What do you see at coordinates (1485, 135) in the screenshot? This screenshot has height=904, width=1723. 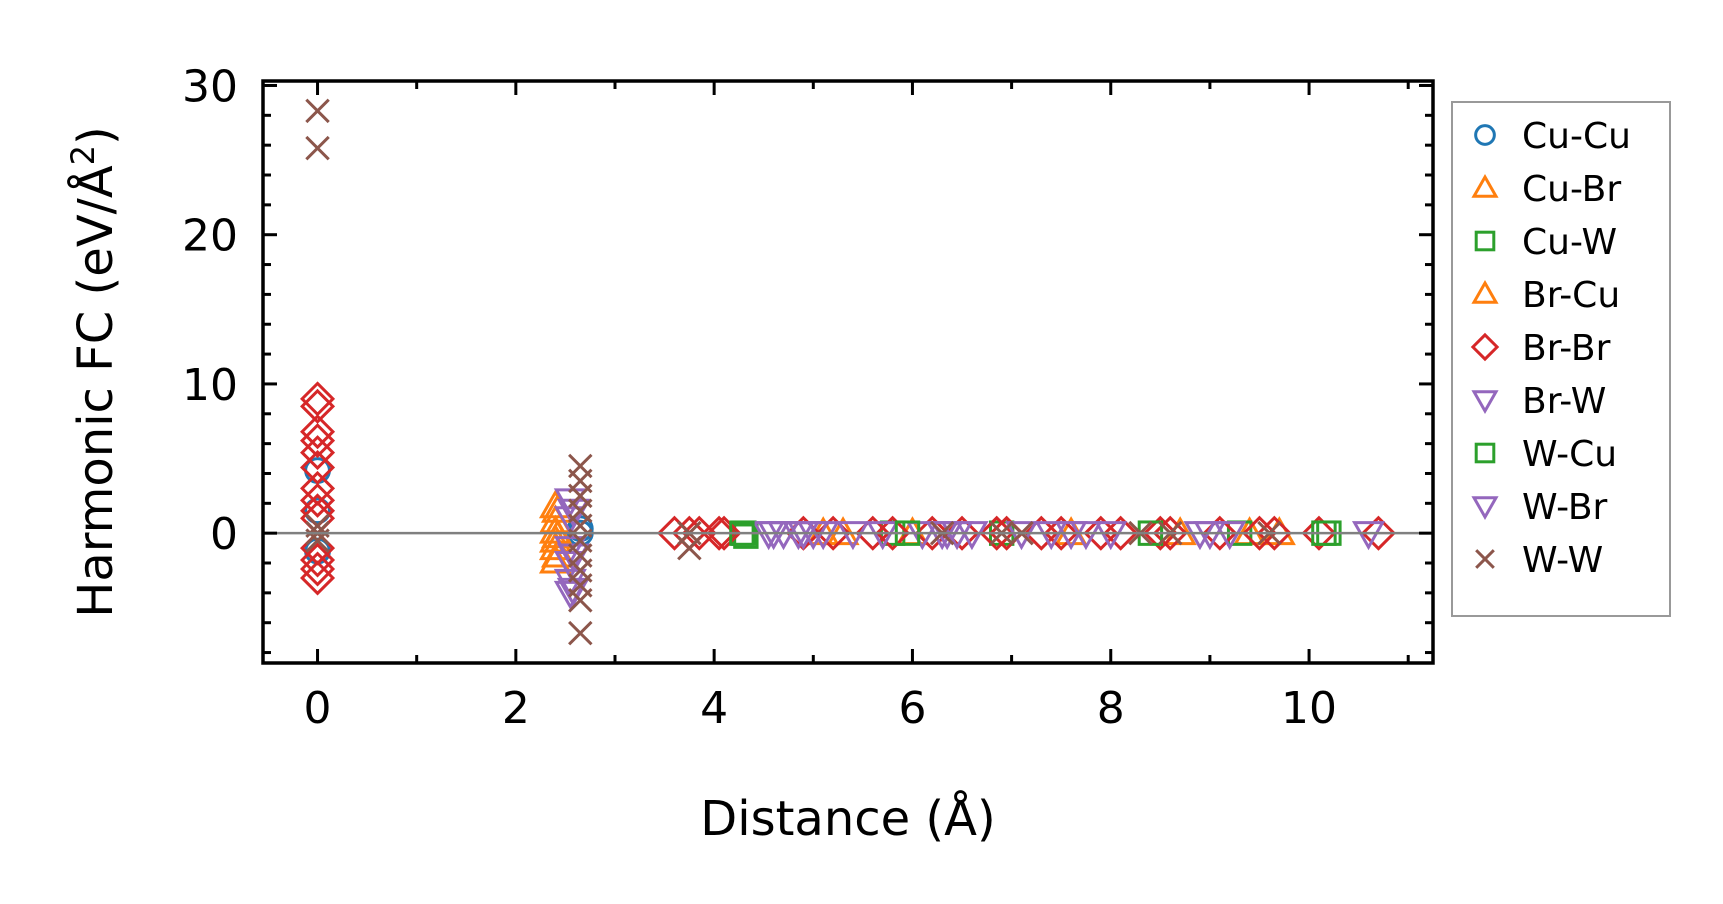 I see `circle-icon` at bounding box center [1485, 135].